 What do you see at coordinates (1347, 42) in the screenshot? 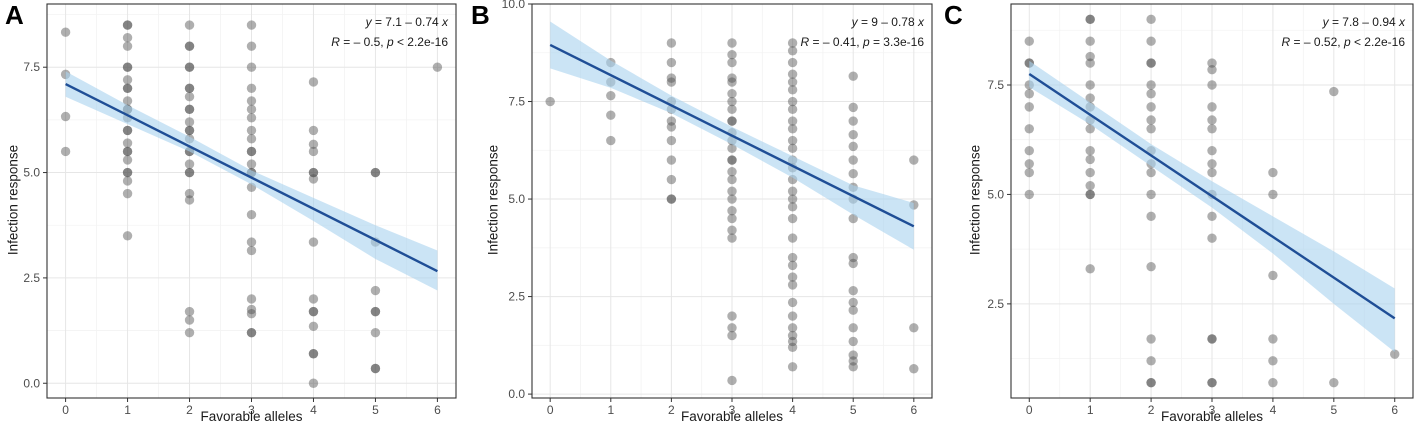
I see `annotation-part: p` at bounding box center [1347, 42].